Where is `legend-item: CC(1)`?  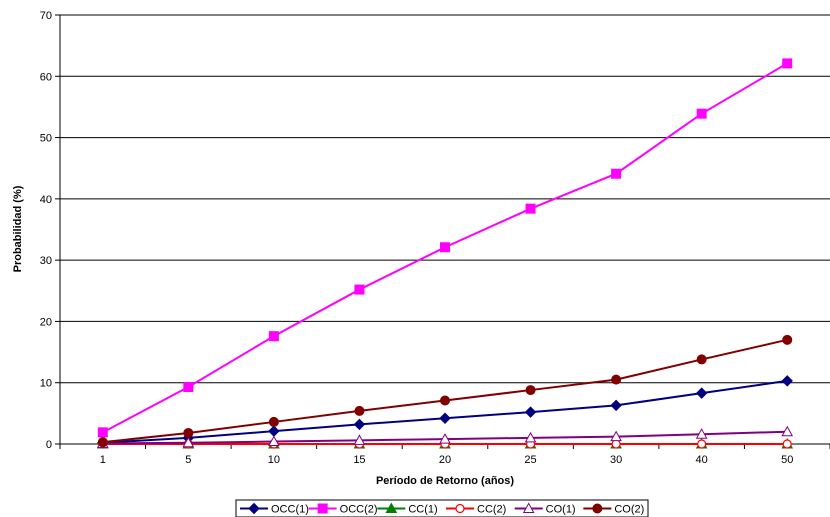
legend-item: CC(1) is located at coordinates (407, 509).